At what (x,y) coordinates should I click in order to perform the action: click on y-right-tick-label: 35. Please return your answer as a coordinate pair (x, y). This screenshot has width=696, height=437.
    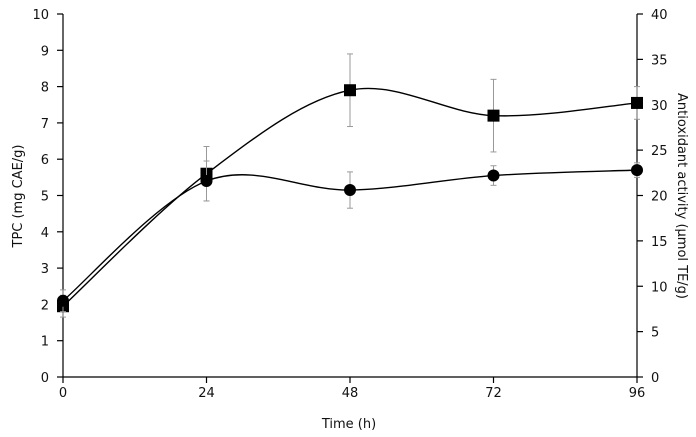
    Looking at the image, I should click on (659, 60).